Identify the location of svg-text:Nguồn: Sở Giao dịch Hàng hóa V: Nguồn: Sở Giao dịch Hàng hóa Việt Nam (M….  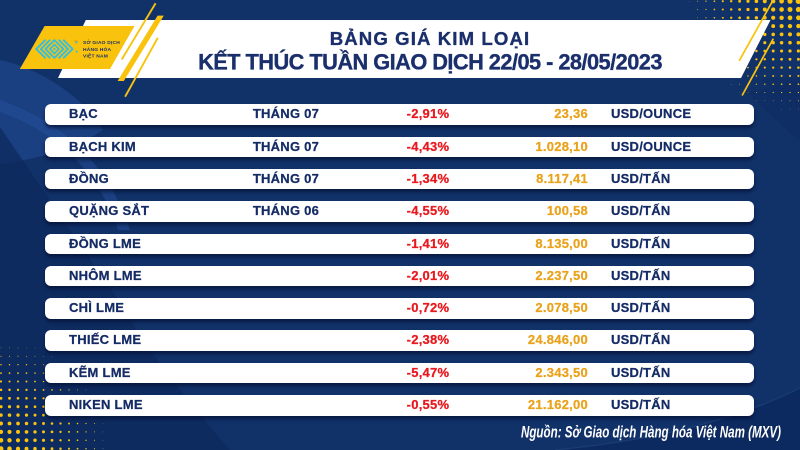
(651, 431).